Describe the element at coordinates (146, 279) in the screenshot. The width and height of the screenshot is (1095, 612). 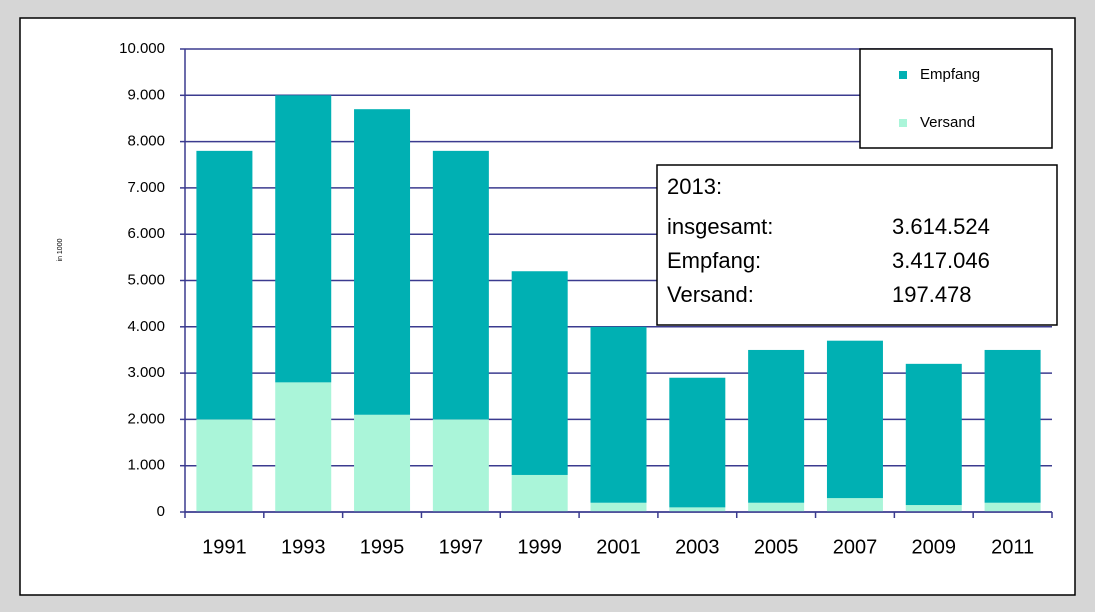
I see `y-tick-label: 5.000` at that location.